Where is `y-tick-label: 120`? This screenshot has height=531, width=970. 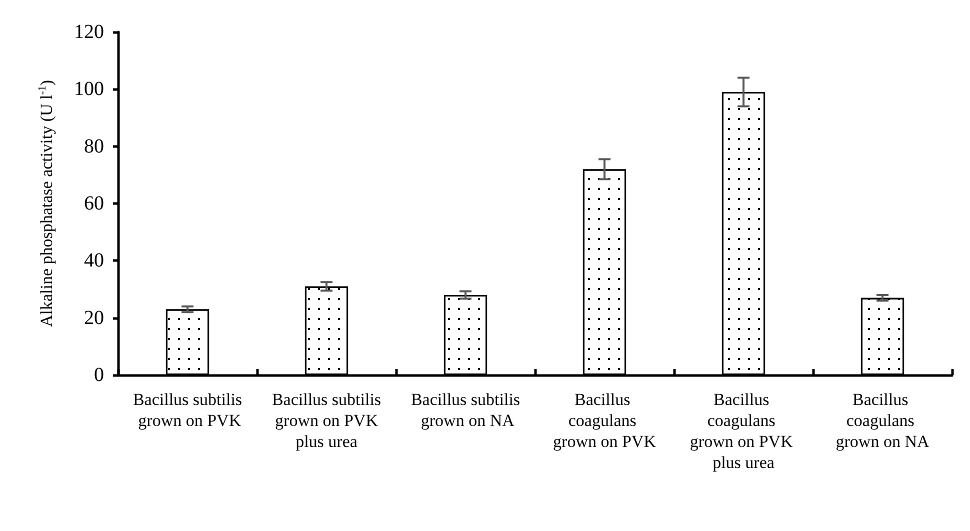
y-tick-label: 120 is located at coordinates (89, 32).